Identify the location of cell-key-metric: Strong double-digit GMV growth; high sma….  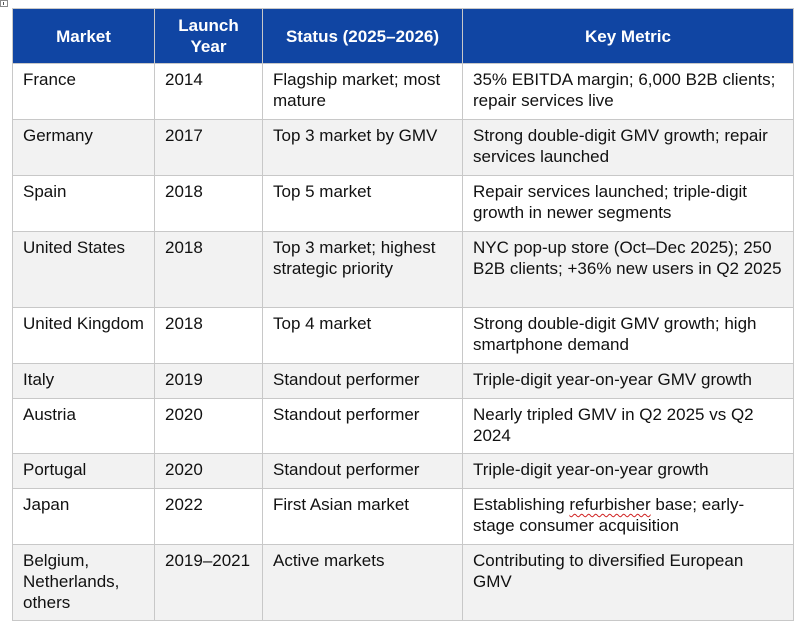
(628, 335).